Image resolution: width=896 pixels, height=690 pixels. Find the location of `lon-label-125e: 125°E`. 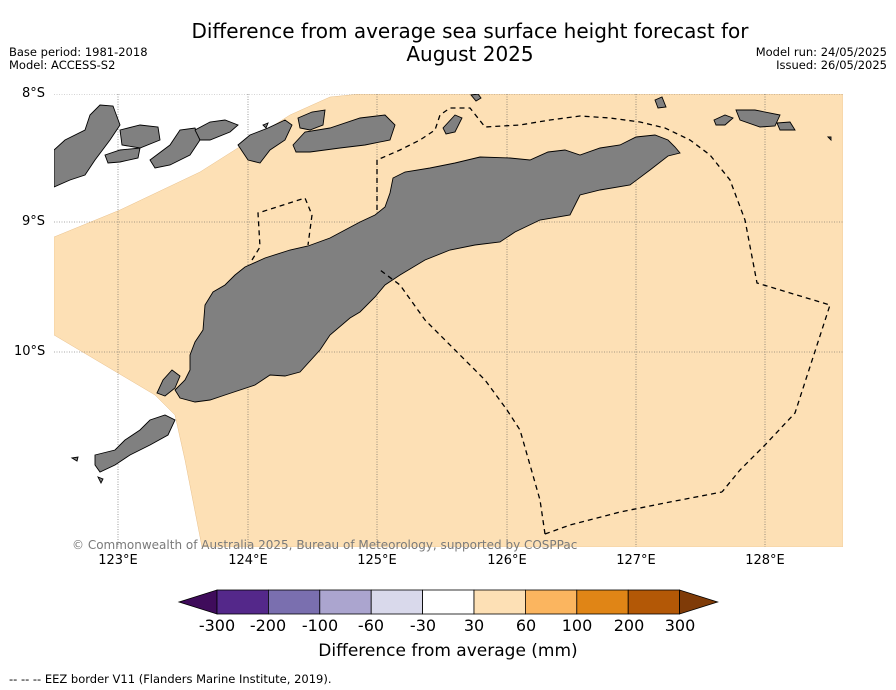

lon-label-125e: 125°E is located at coordinates (377, 560).